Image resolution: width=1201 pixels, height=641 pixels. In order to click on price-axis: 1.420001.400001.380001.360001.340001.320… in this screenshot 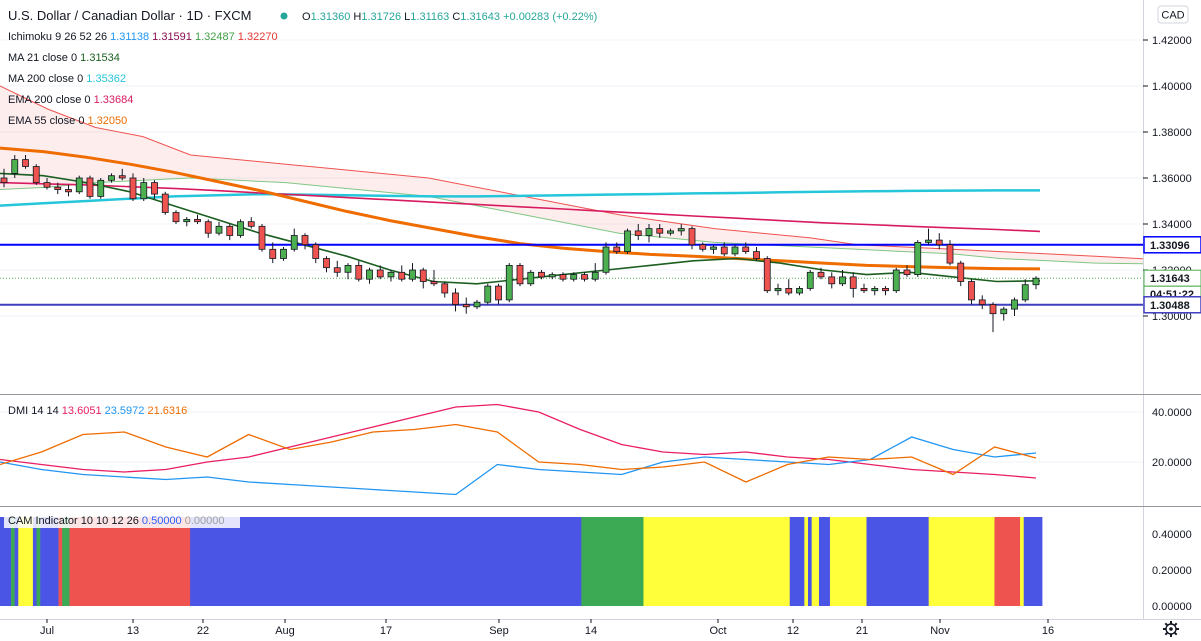, I will do `click(1172, 324)`.